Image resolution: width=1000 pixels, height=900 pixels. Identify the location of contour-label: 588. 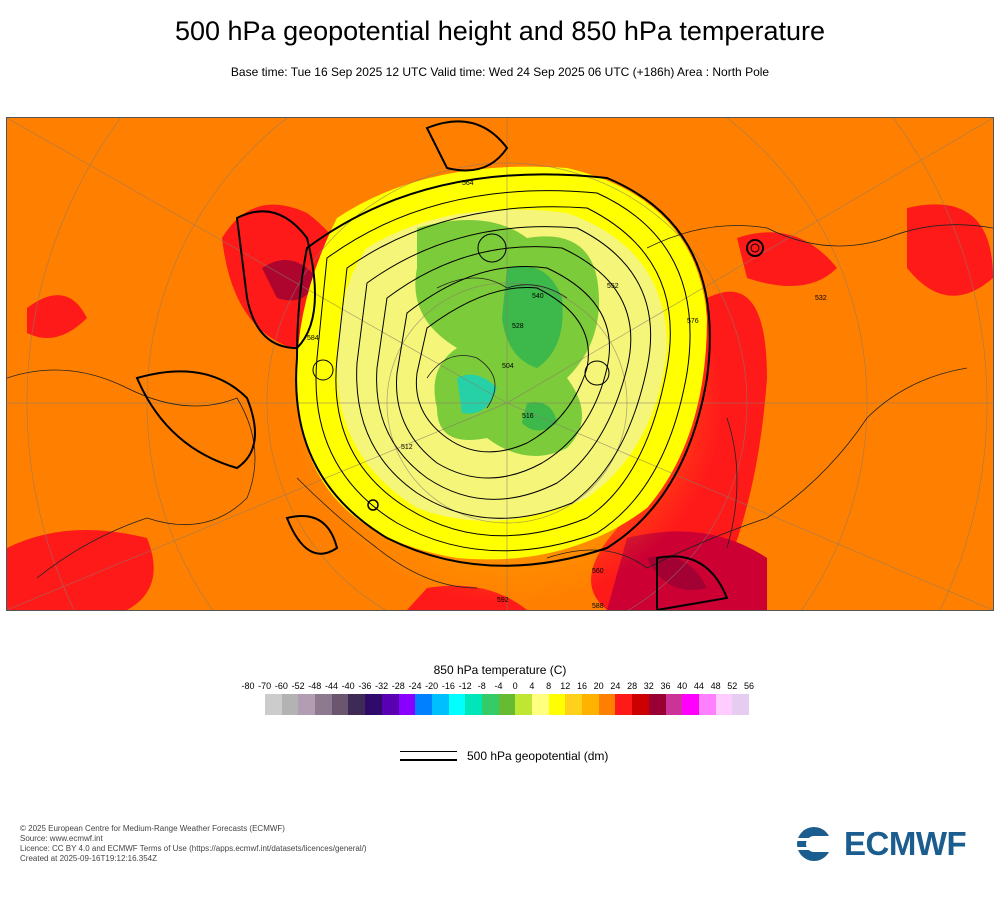
(598, 606).